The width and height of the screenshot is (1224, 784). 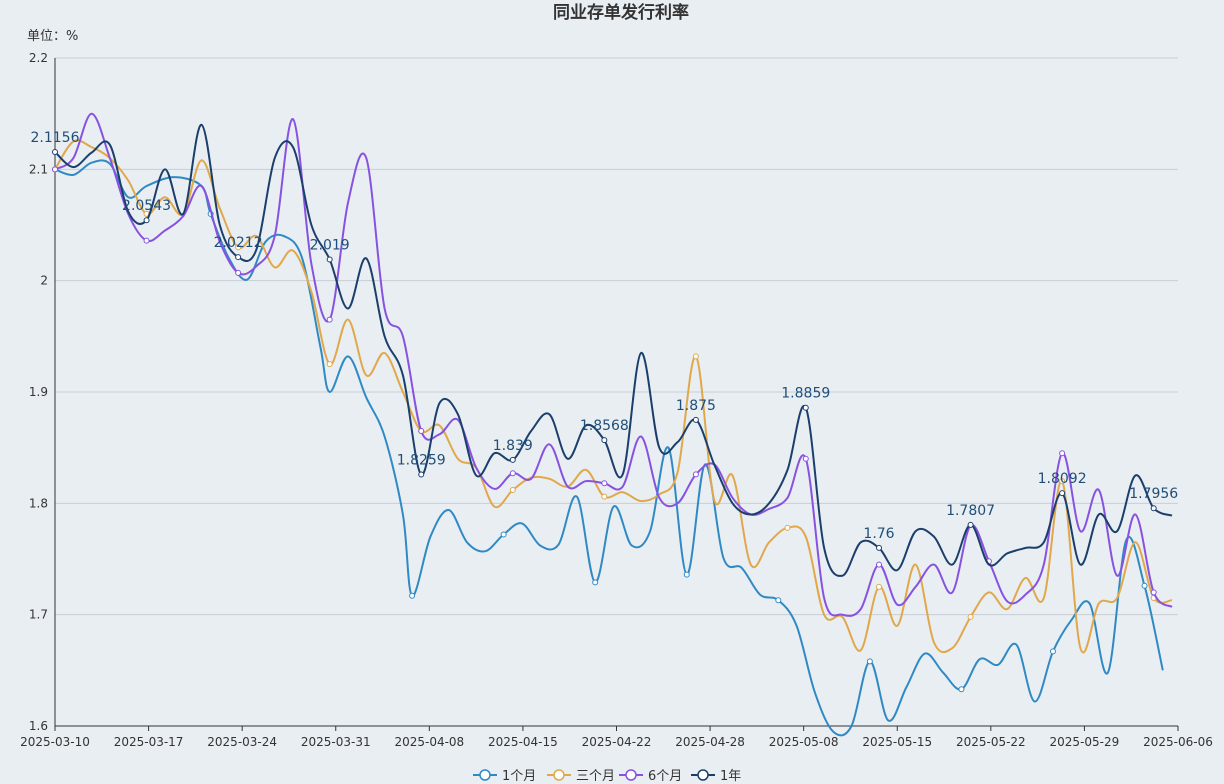 What do you see at coordinates (38, 726) in the screenshot?
I see `y-tick-label: 1.6` at bounding box center [38, 726].